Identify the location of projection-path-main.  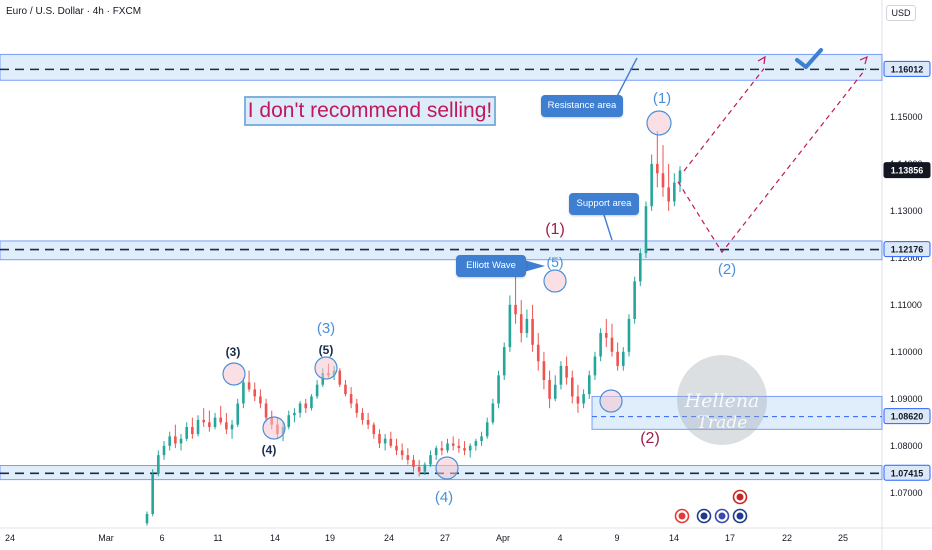
(772, 161).